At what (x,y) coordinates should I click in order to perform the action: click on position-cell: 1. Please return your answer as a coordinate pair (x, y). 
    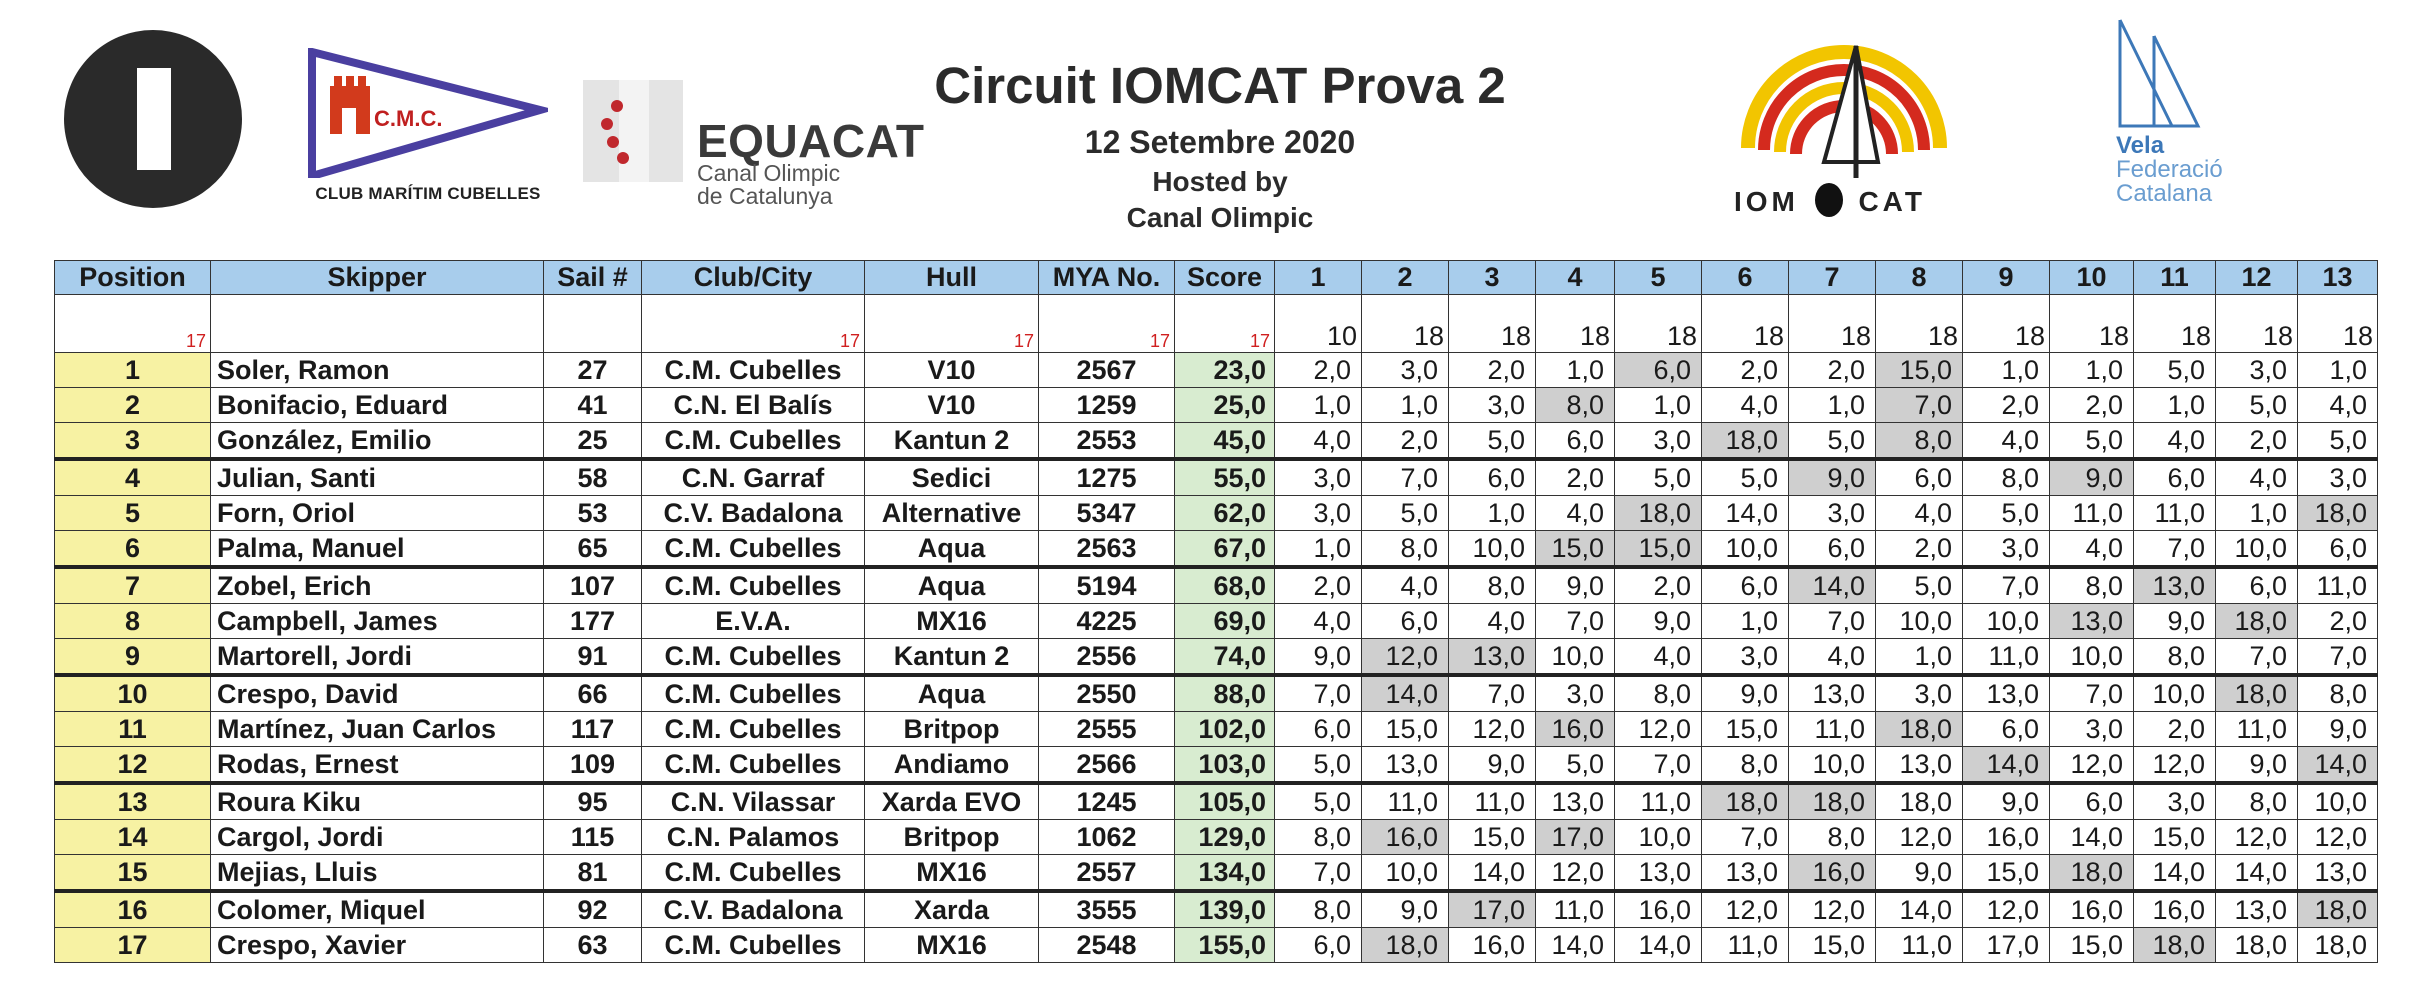
    Looking at the image, I should click on (132, 370).